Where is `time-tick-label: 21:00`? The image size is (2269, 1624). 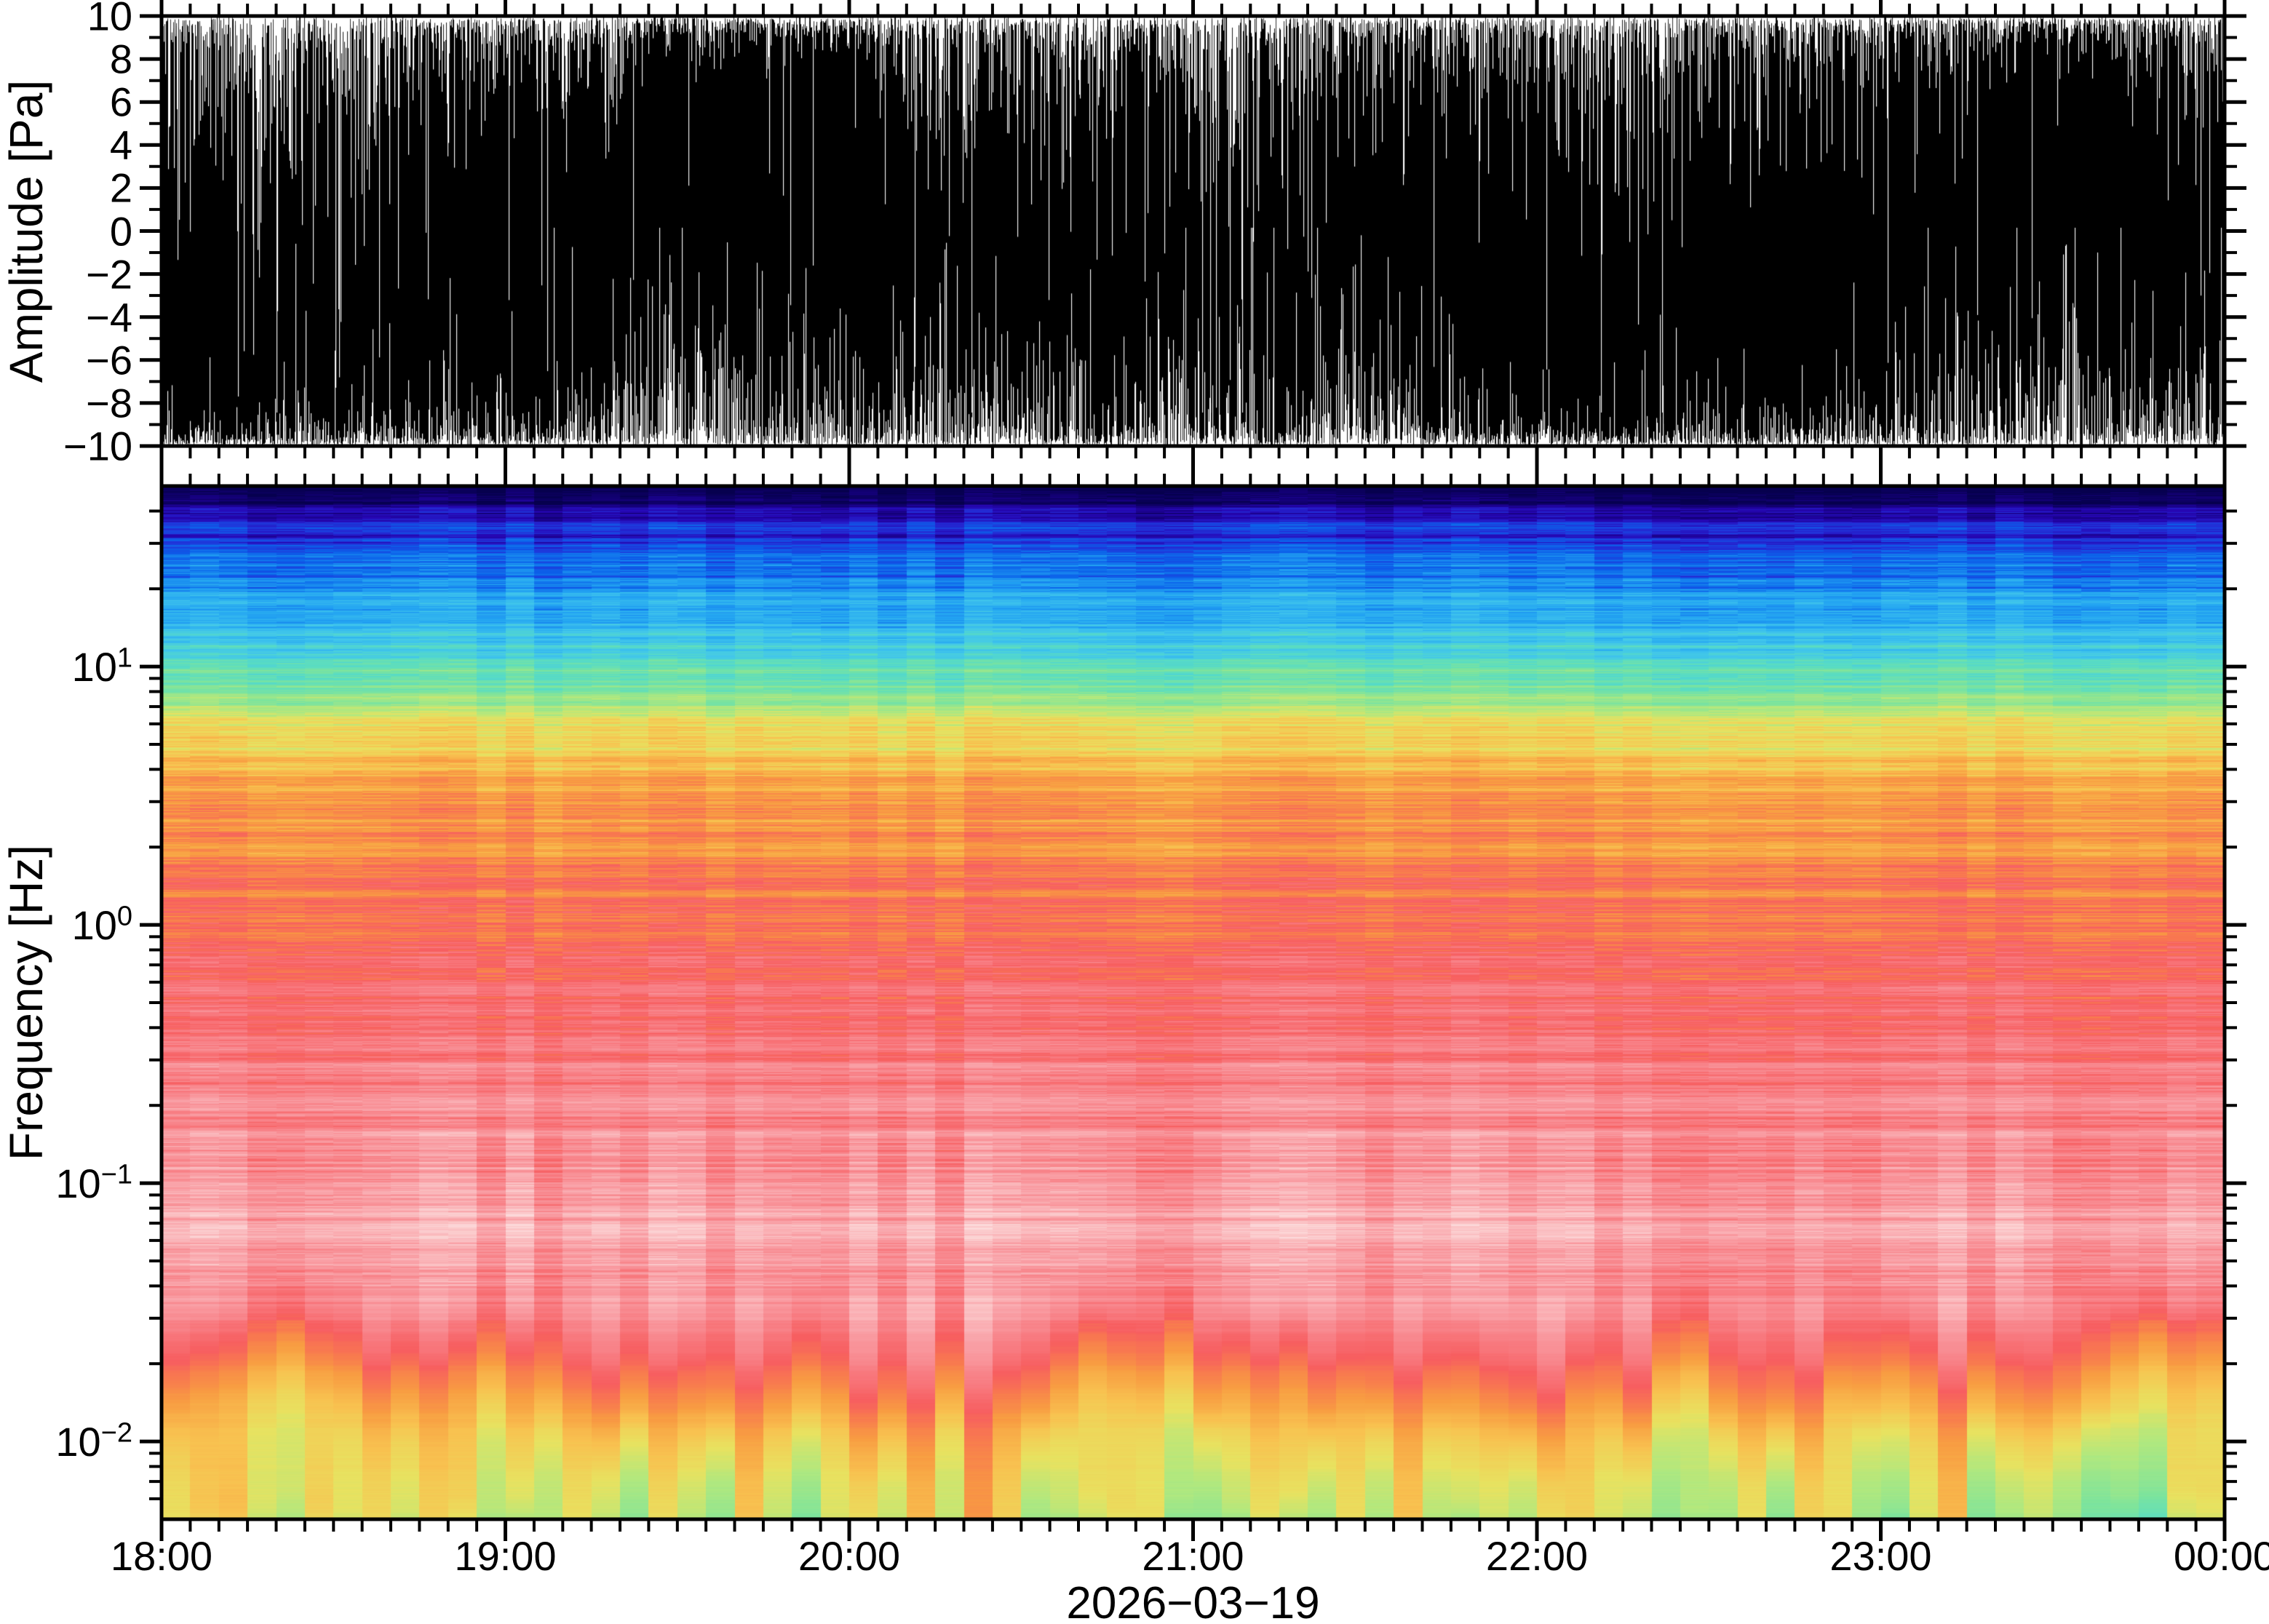 time-tick-label: 21:00 is located at coordinates (1193, 1556).